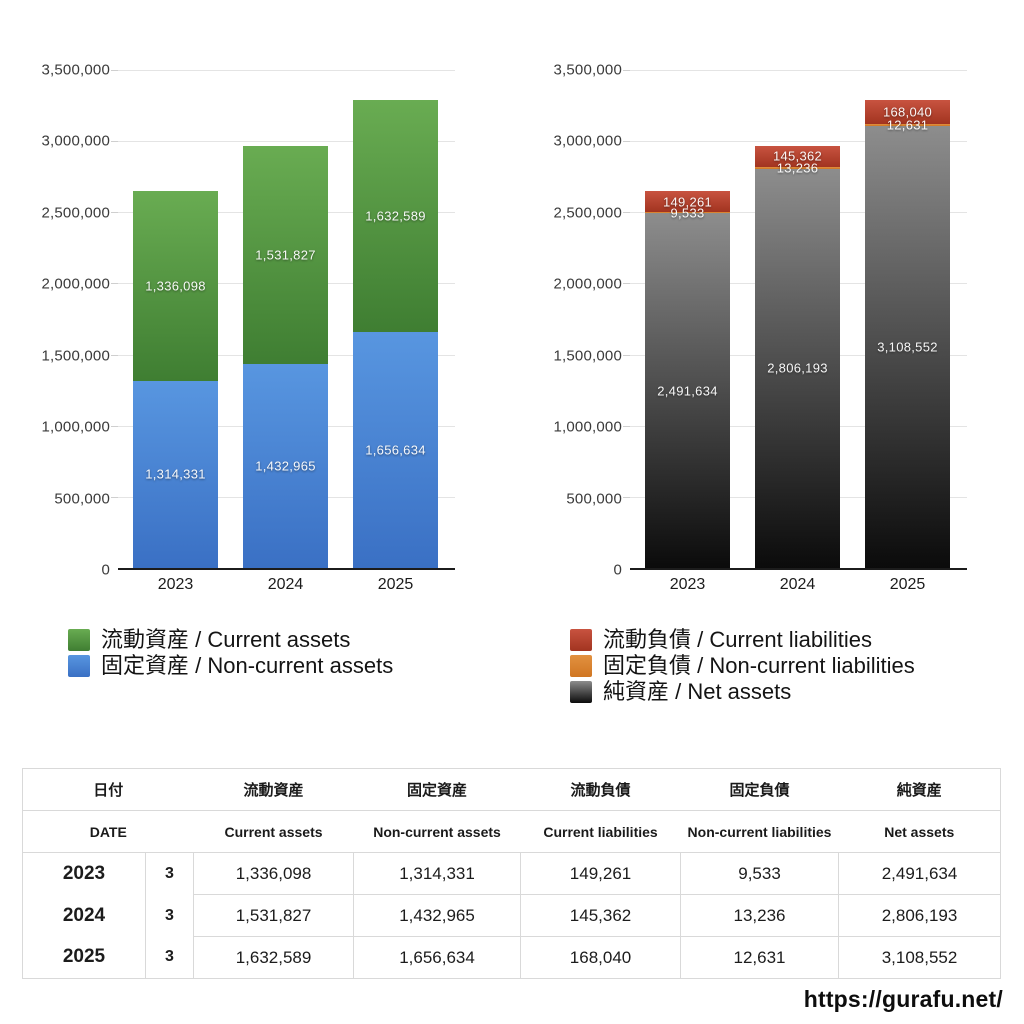 The image size is (1024, 1024). I want to click on segment-current-liabilities-2023: 149,261, so click(687, 201).